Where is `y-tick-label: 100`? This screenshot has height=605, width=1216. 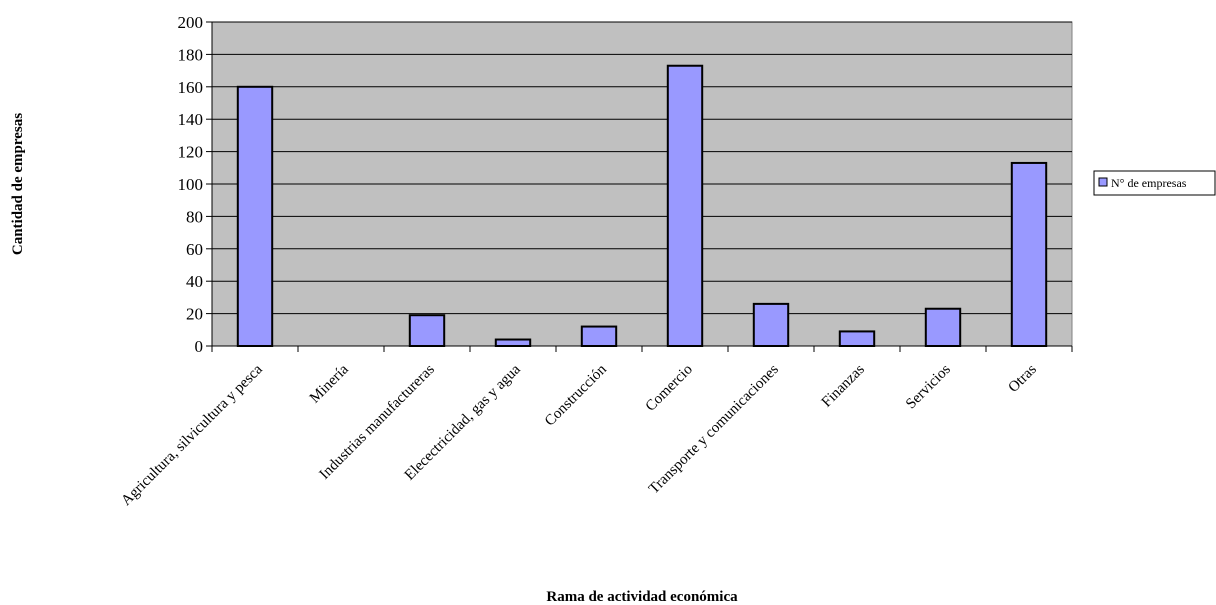
y-tick-label: 100 is located at coordinates (191, 184).